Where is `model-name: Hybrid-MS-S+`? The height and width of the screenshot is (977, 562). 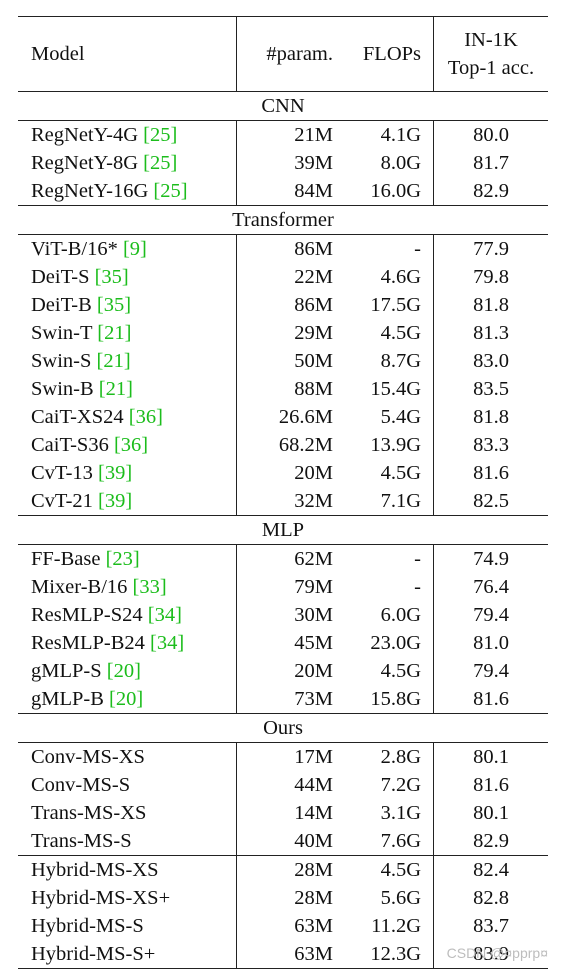
model-name: Hybrid-MS-S+ is located at coordinates (93, 954).